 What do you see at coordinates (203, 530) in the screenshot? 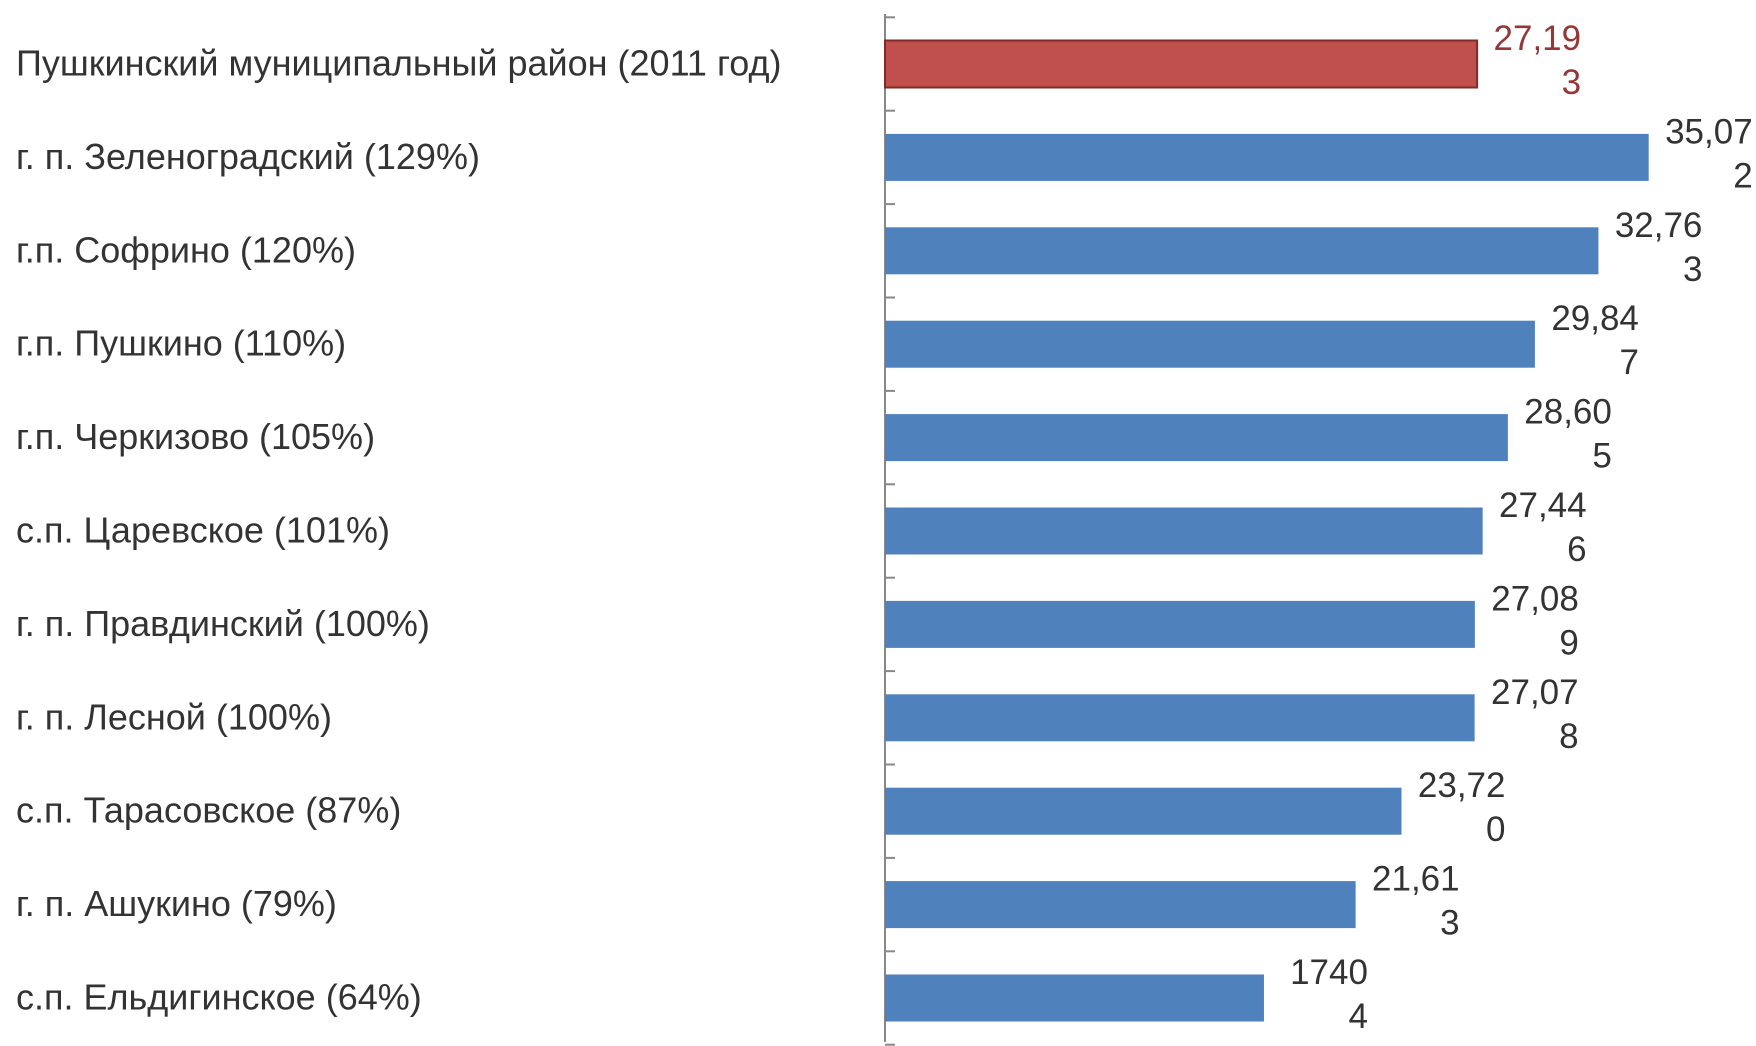
I see `category-label: с.п. Царевское (101%)` at bounding box center [203, 530].